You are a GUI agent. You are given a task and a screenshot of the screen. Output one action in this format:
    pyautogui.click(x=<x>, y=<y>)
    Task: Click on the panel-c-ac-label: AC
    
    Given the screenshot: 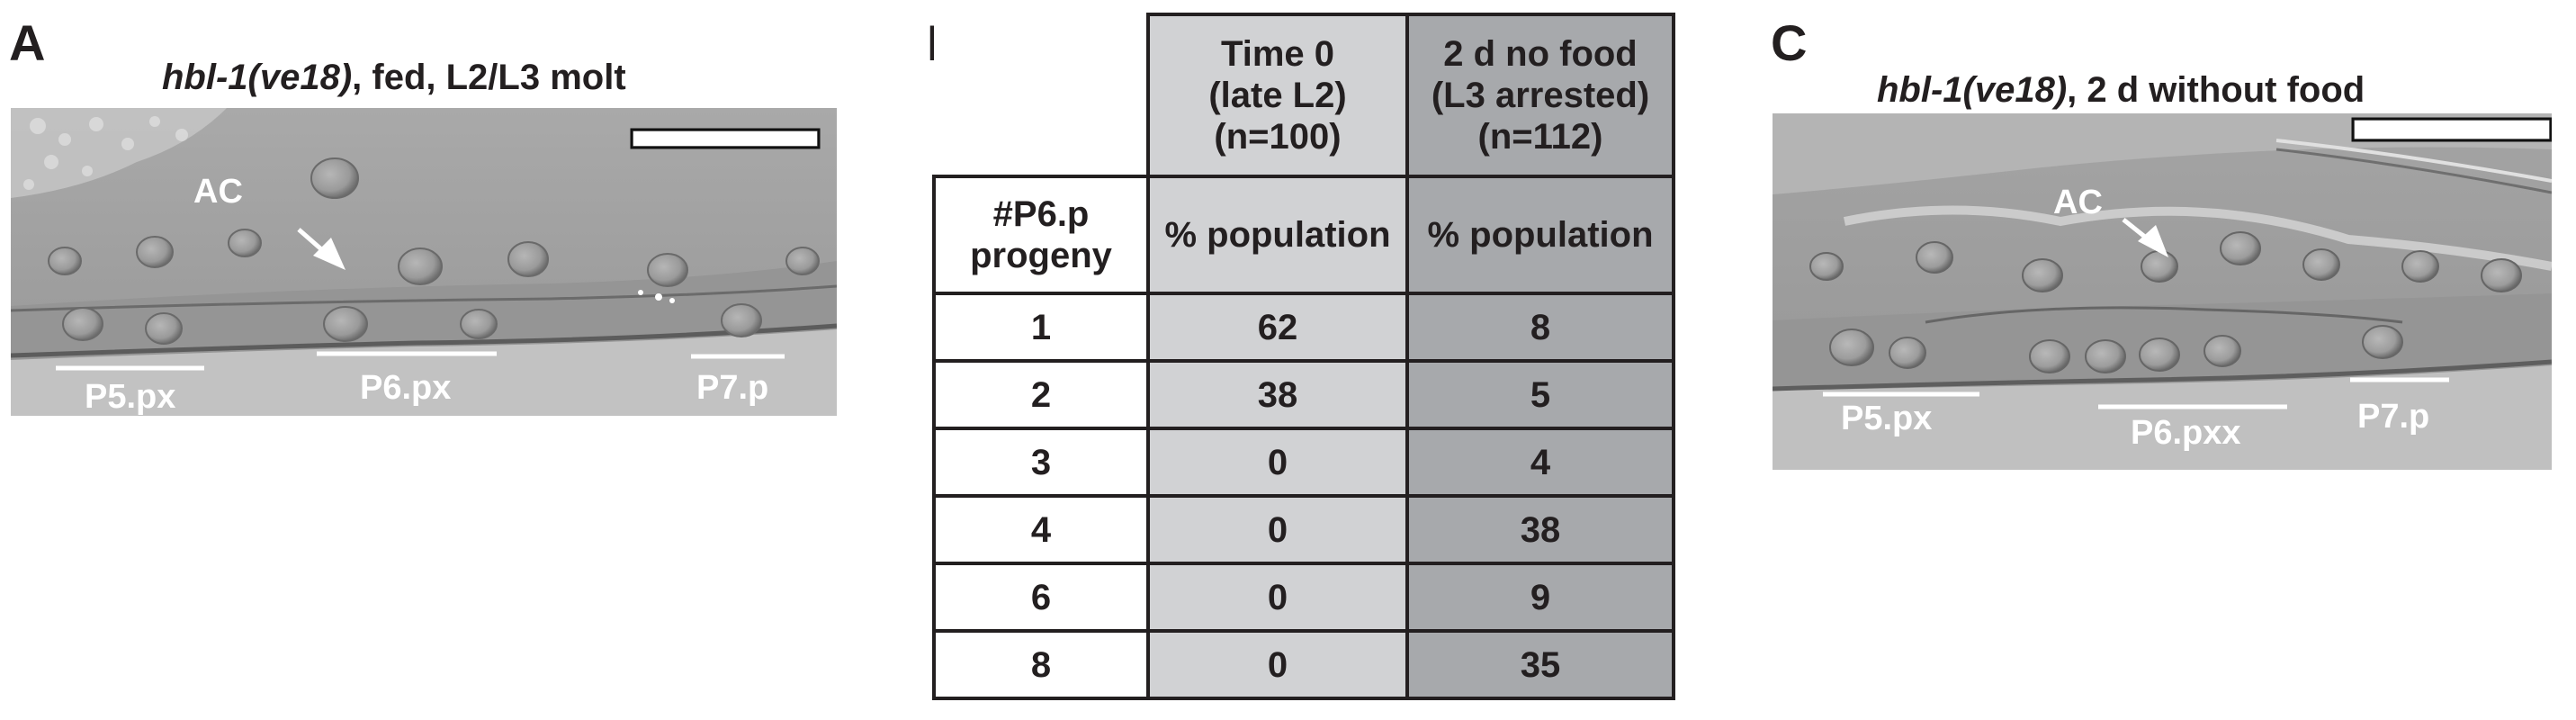 What is the action you would take?
    pyautogui.click(x=2078, y=202)
    